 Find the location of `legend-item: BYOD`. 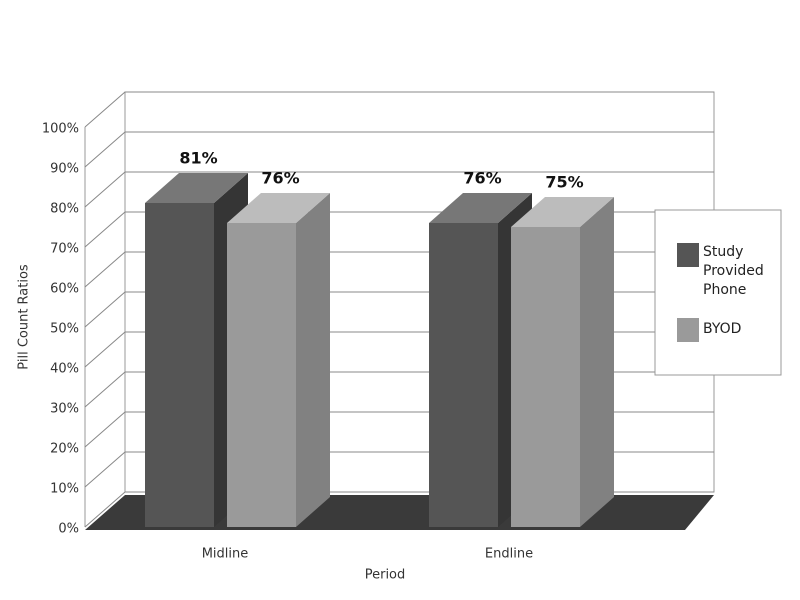

legend-item: BYOD is located at coordinates (722, 329).